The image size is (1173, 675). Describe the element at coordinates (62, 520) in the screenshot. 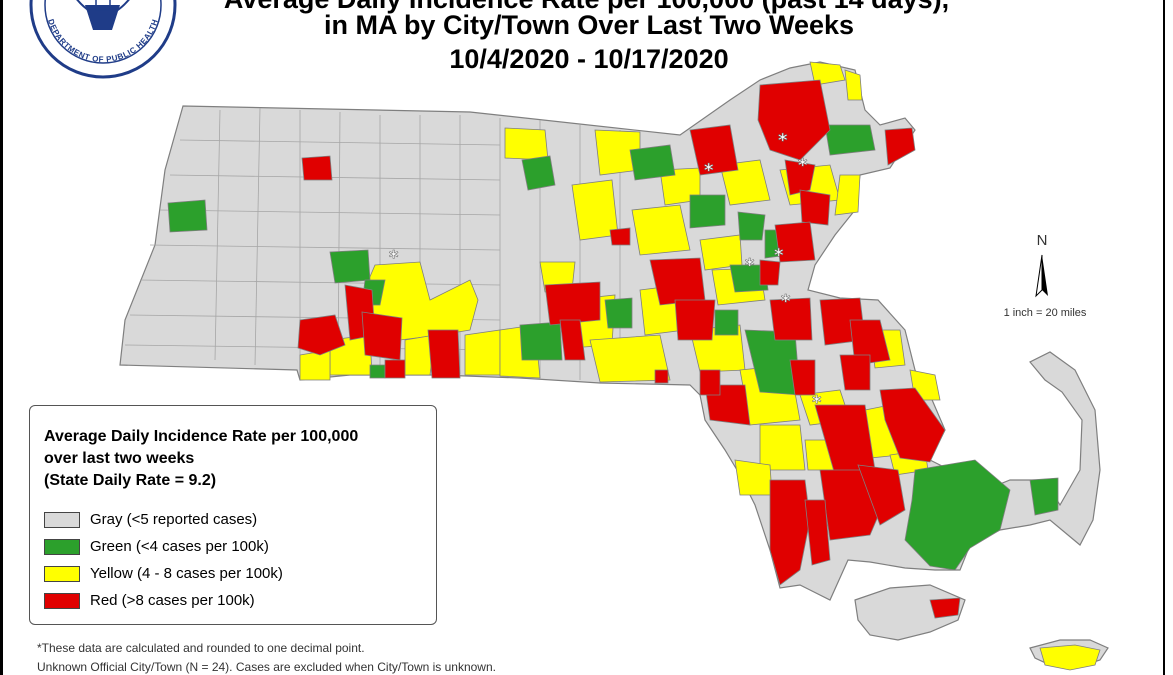

I see `gray-swatch` at that location.